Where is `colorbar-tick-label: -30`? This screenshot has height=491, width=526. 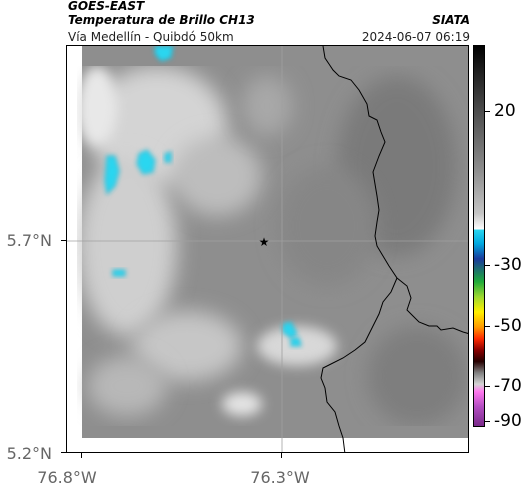 colorbar-tick-label: -30 is located at coordinates (508, 265).